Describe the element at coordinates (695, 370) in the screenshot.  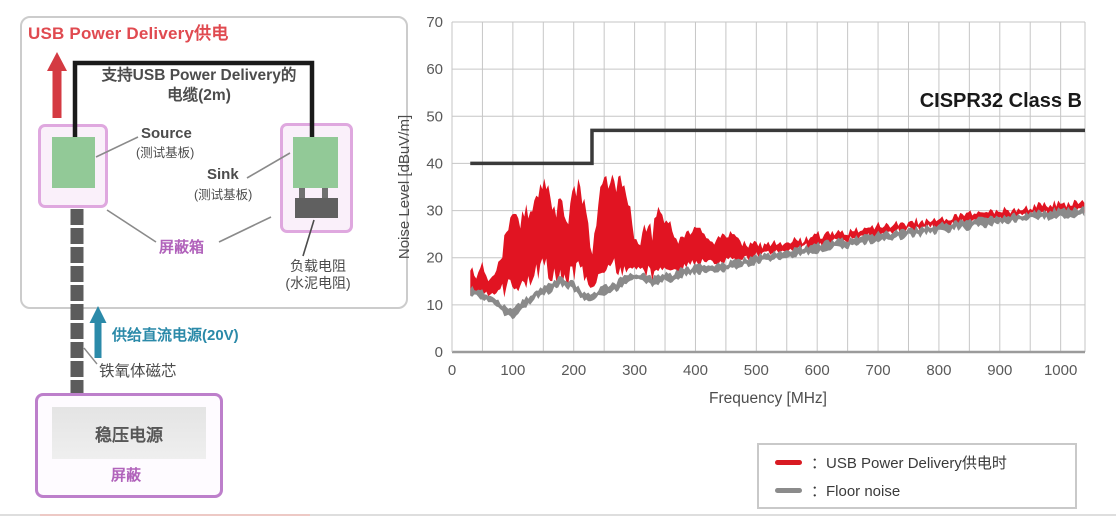
I see `x-tick-label: 400` at that location.